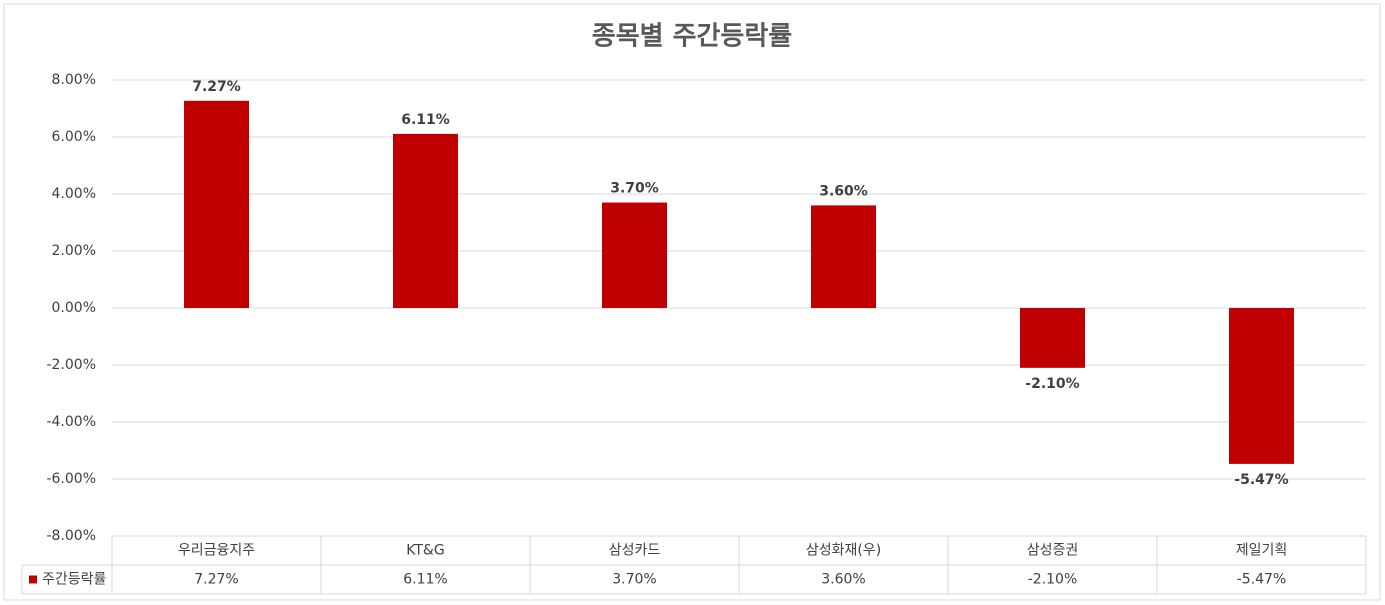 This screenshot has height=605, width=1385. I want to click on y-tick-label: 2.00%, so click(74, 251).